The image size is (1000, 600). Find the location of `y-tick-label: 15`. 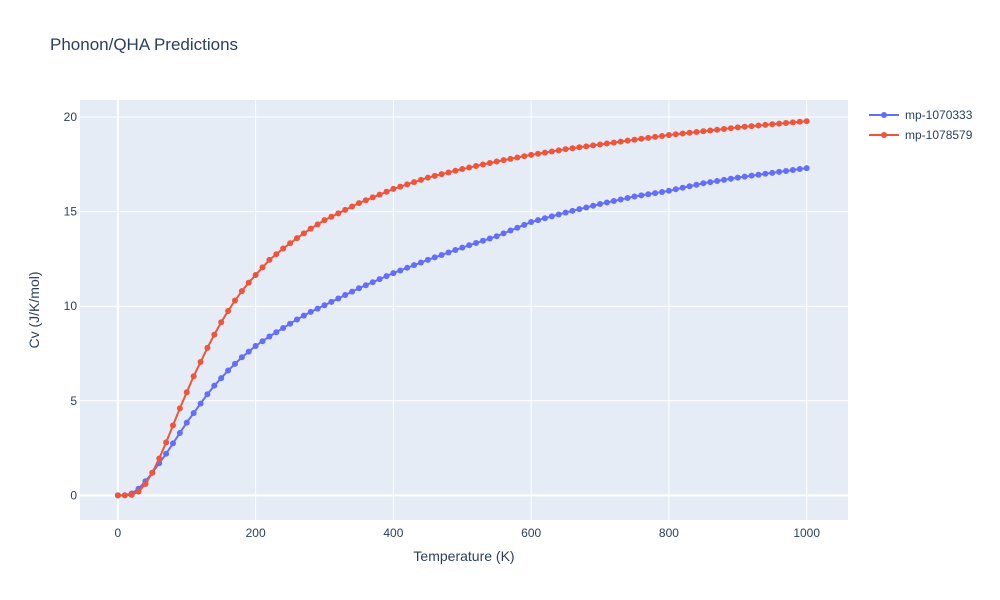

y-tick-label: 15 is located at coordinates (71, 212).